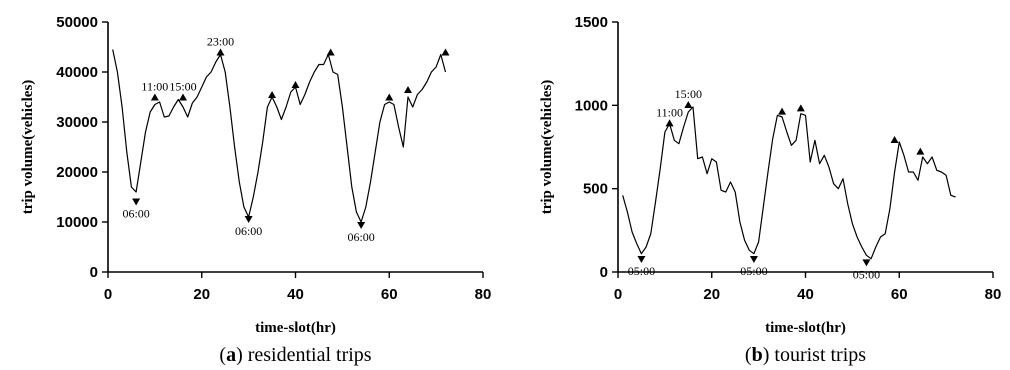  Describe the element at coordinates (77, 122) in the screenshot. I see `y-tick-label: 30000` at that location.